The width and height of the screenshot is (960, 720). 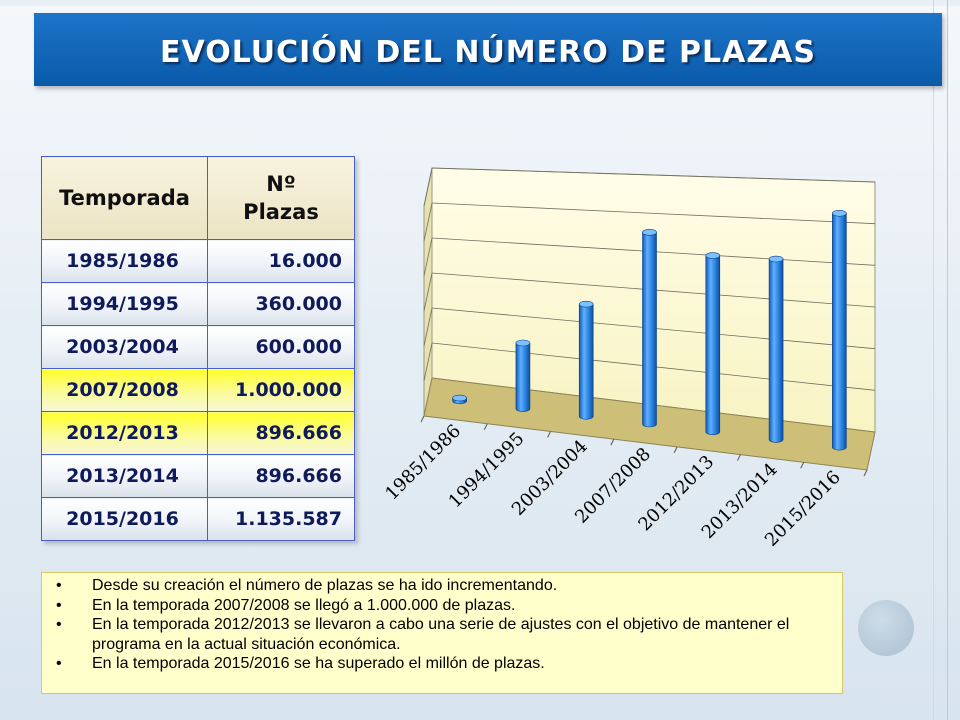 I want to click on header-season: Temporada, so click(x=124, y=198).